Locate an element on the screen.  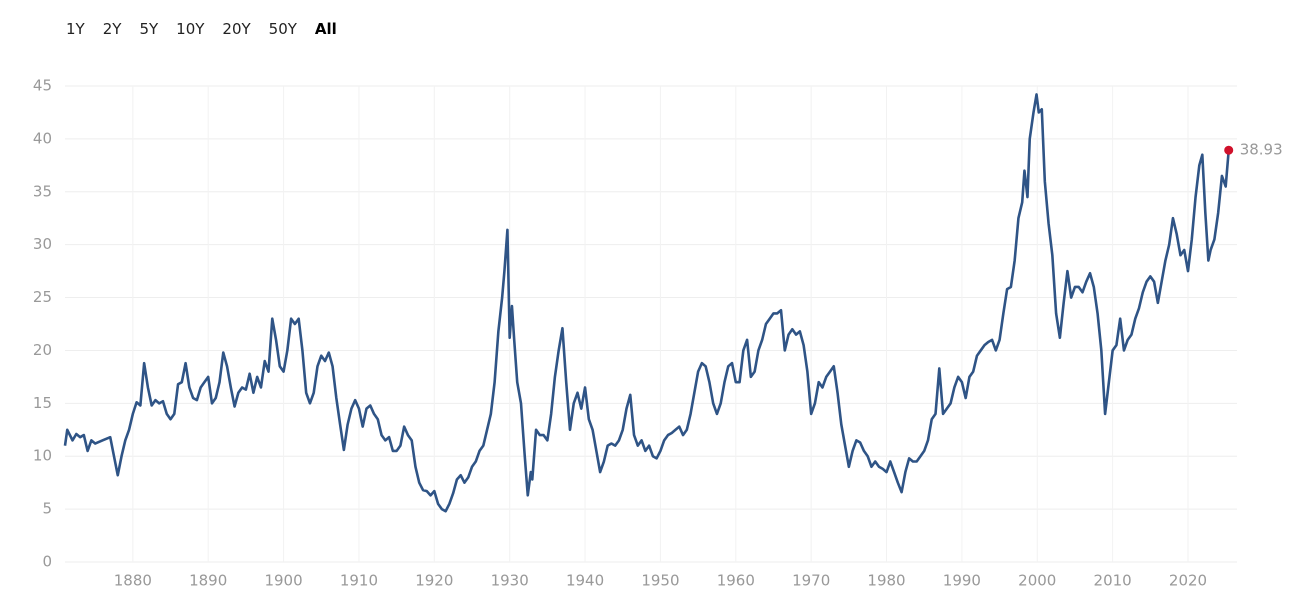
x-tick-label: 1940 is located at coordinates (585, 581).